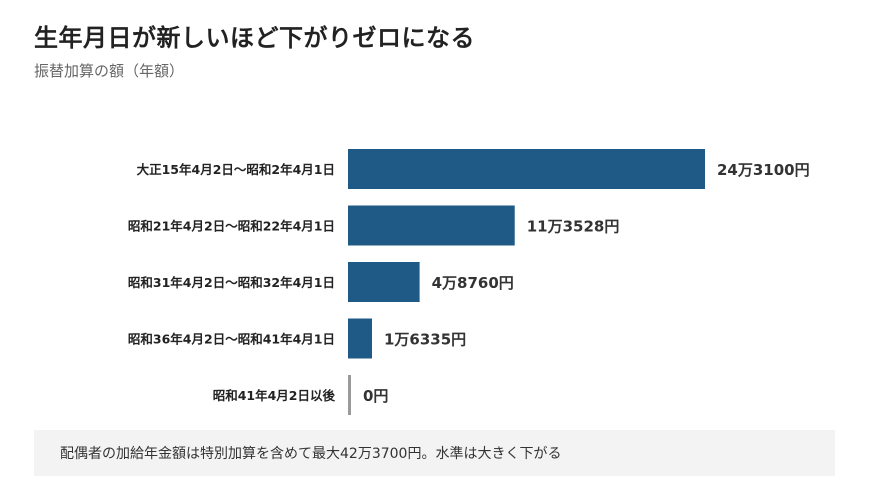  What do you see at coordinates (231, 282) in the screenshot?
I see `category-label: 昭和31年4月2日～昭和32年4月1日` at bounding box center [231, 282].